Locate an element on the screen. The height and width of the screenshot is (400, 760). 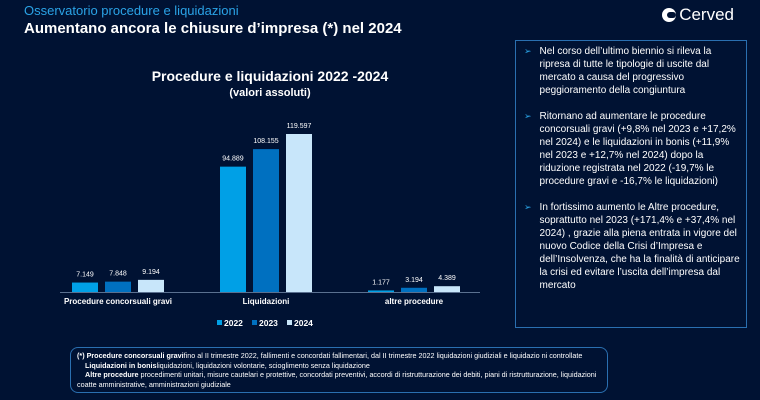
data-label: 94.889 is located at coordinates (233, 159).